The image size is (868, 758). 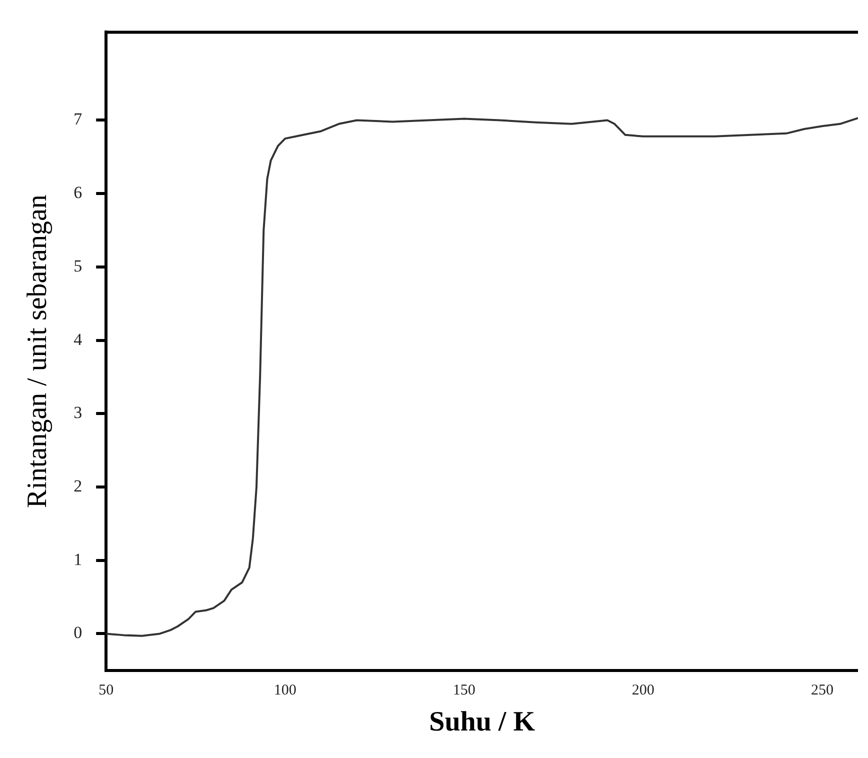 I want to click on y-tick-label: 6, so click(x=78, y=192).